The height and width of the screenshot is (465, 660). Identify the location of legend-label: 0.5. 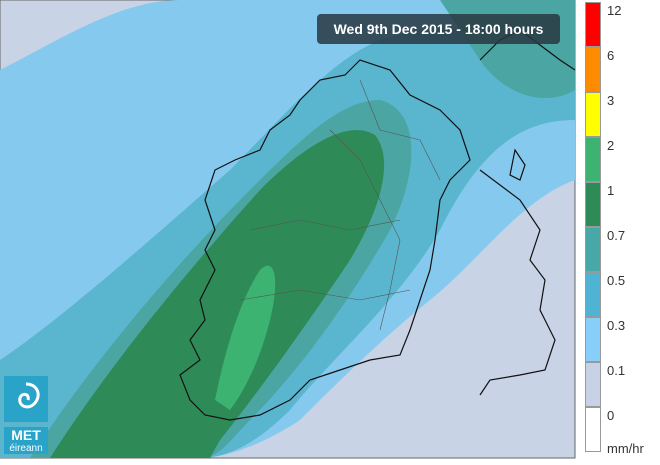
(616, 280).